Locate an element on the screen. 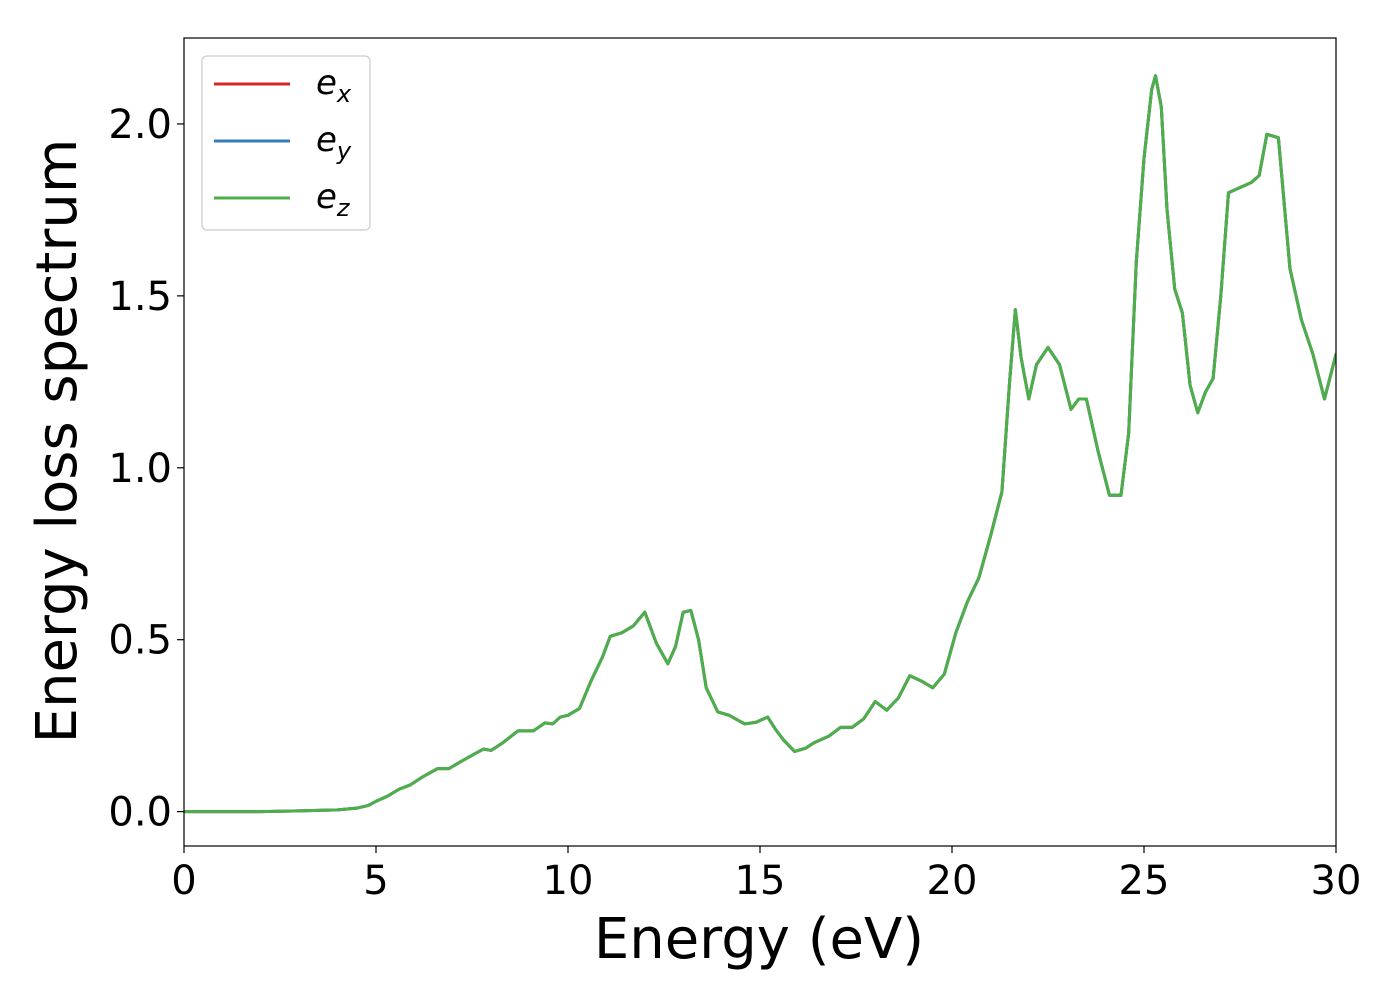 The width and height of the screenshot is (1400, 1000). x-axis-title: Energy (eV) is located at coordinates (759, 939).